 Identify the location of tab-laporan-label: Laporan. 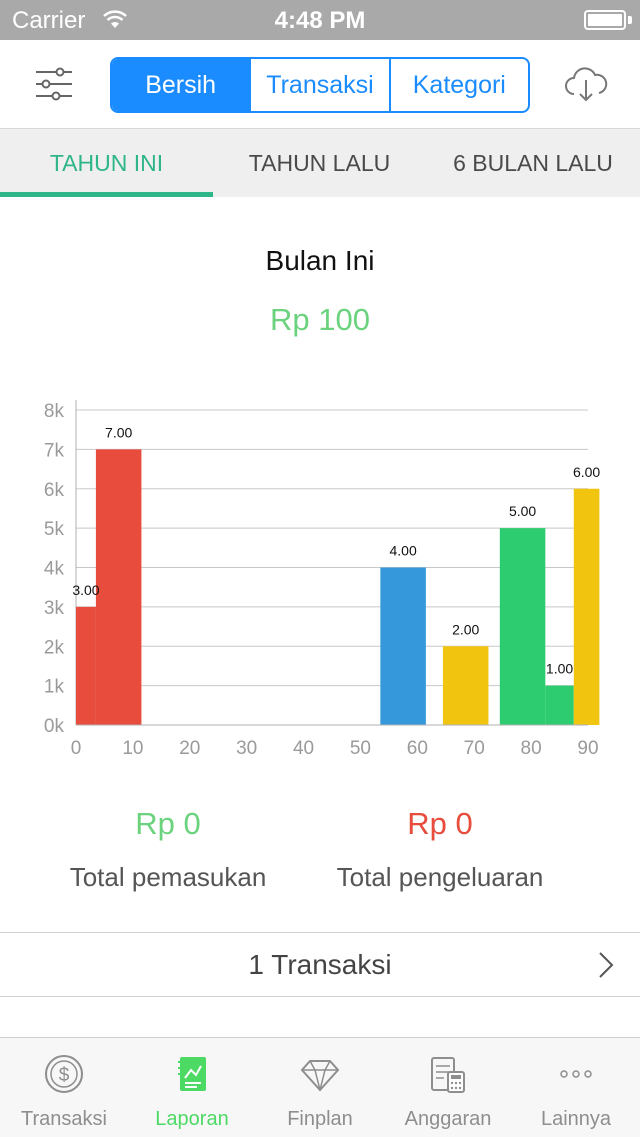
(192, 1119).